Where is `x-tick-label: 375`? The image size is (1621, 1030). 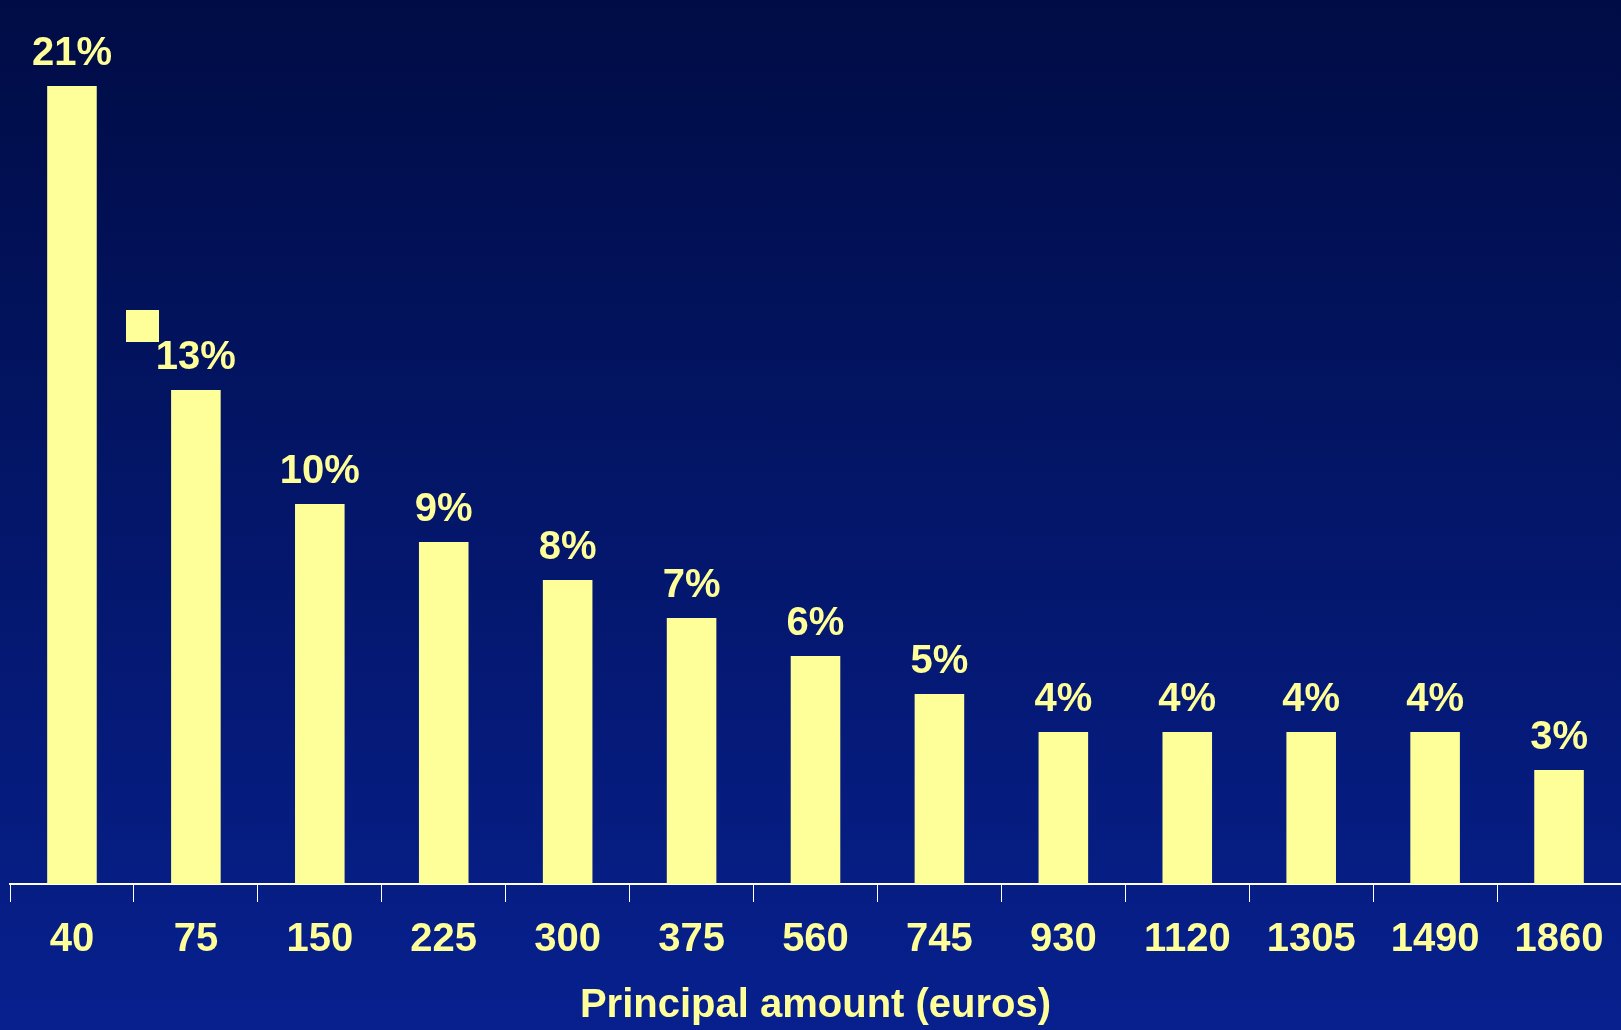 x-tick-label: 375 is located at coordinates (691, 937).